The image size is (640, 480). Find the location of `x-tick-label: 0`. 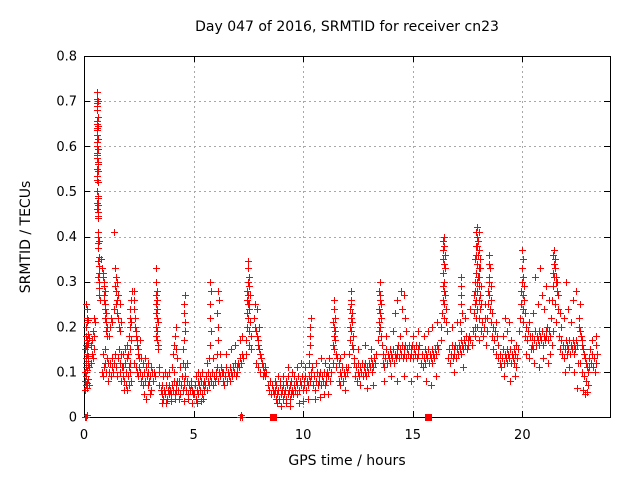

x-tick-label: 0 is located at coordinates (84, 435).